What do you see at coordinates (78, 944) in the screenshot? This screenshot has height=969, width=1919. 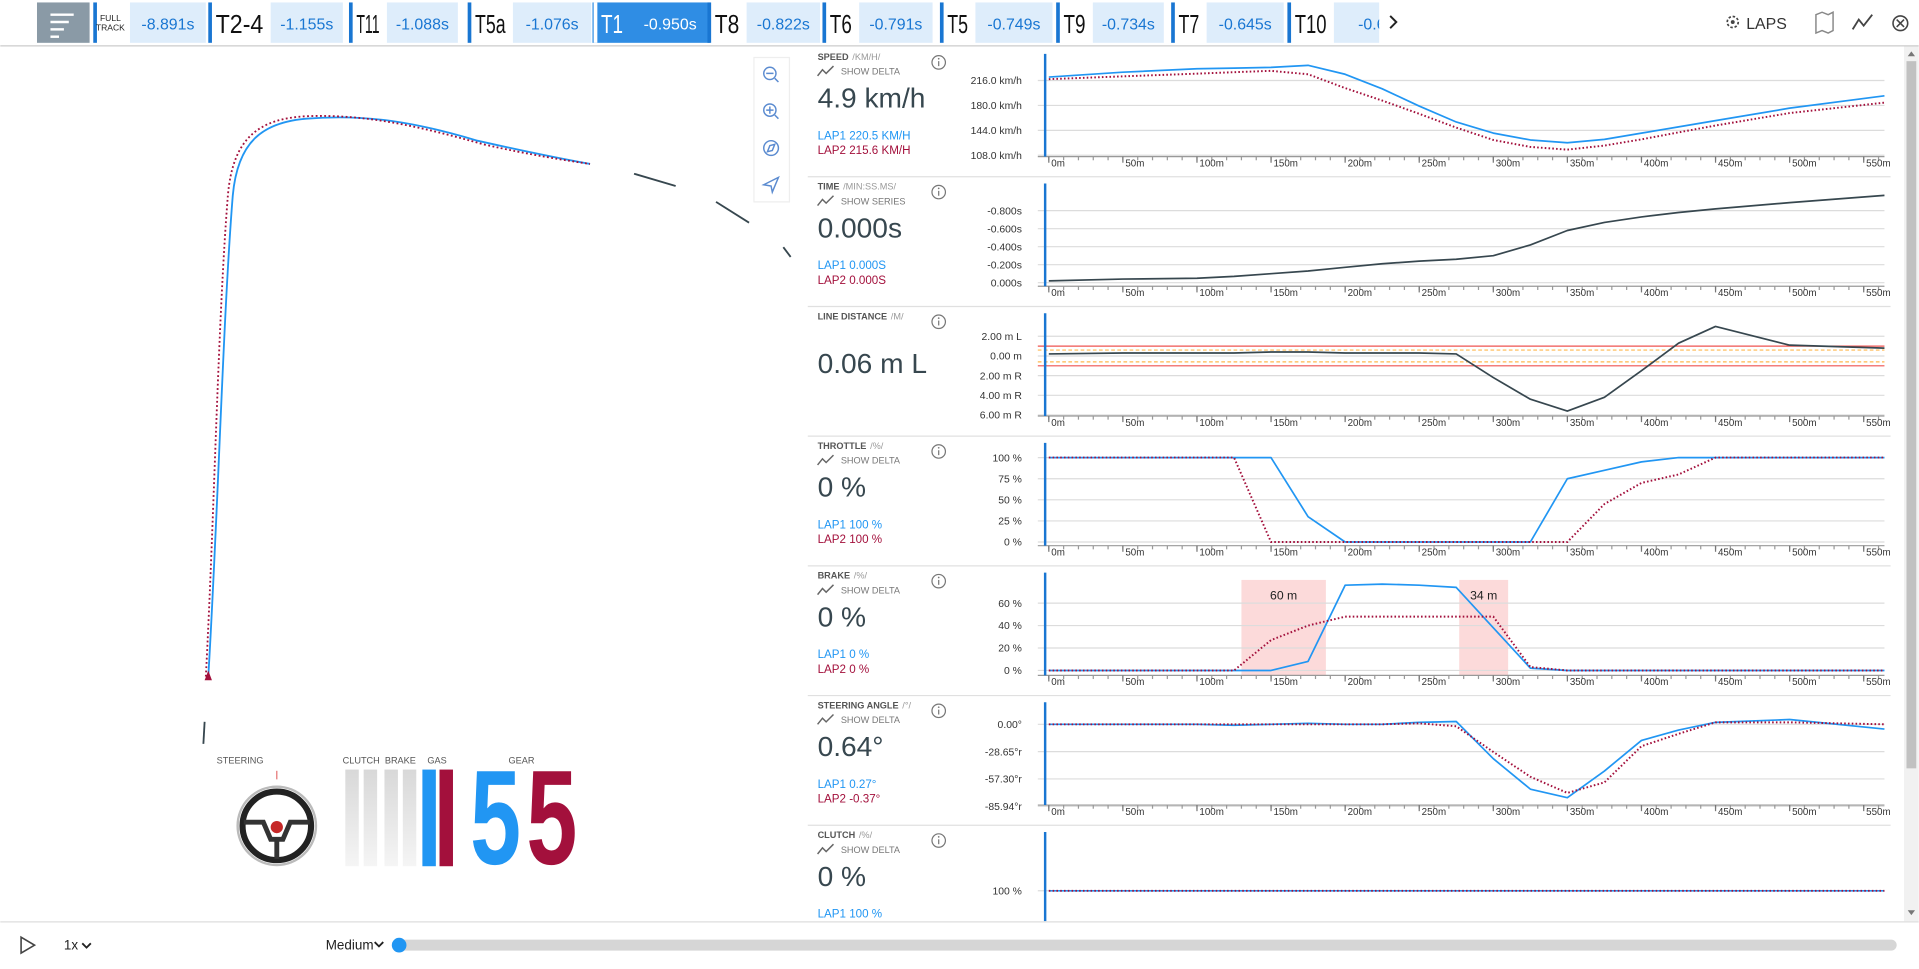 I see `speed-select: 1x` at bounding box center [78, 944].